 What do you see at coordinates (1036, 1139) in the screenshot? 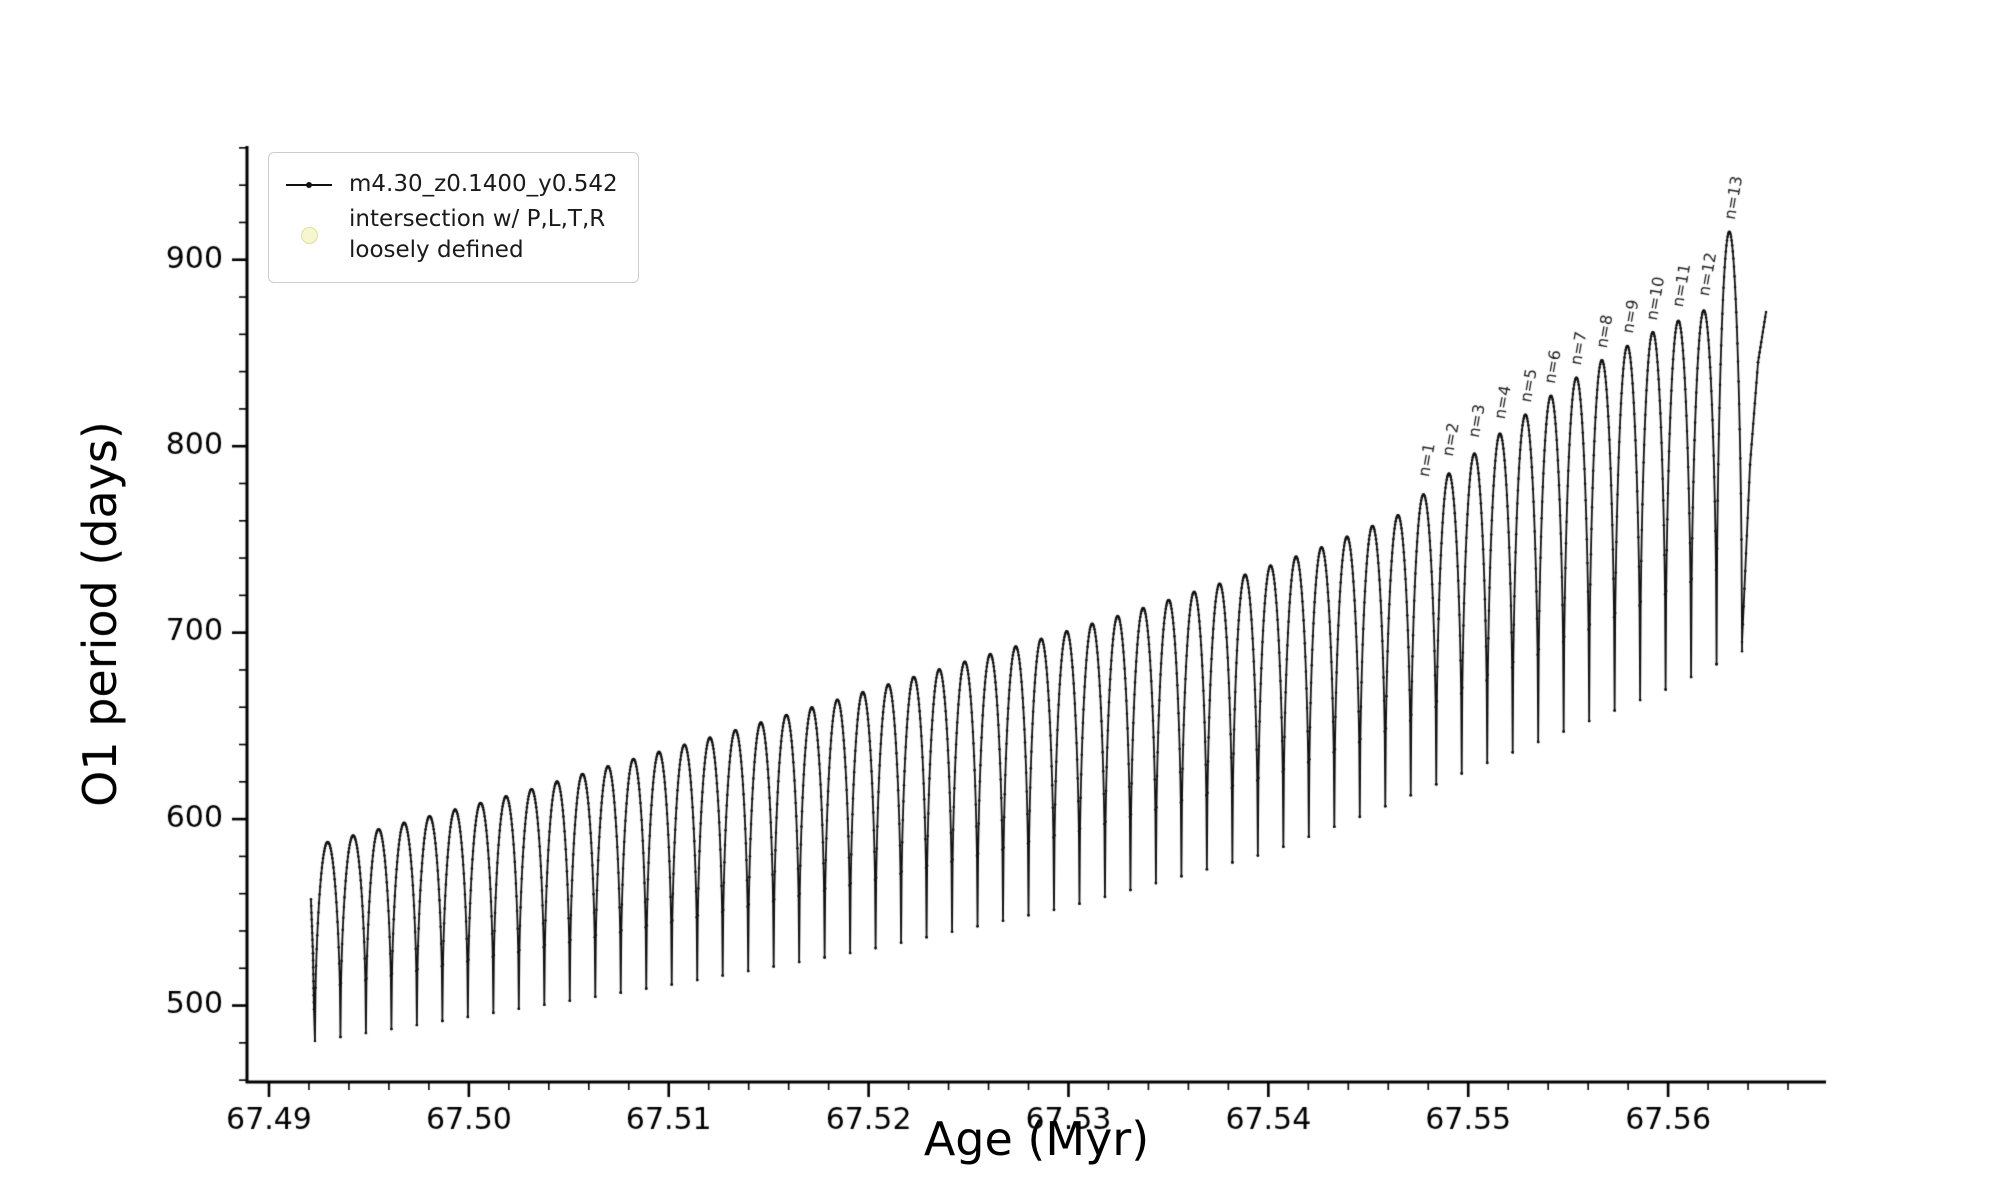
I see `x-axis-label: Age (Myr)` at bounding box center [1036, 1139].